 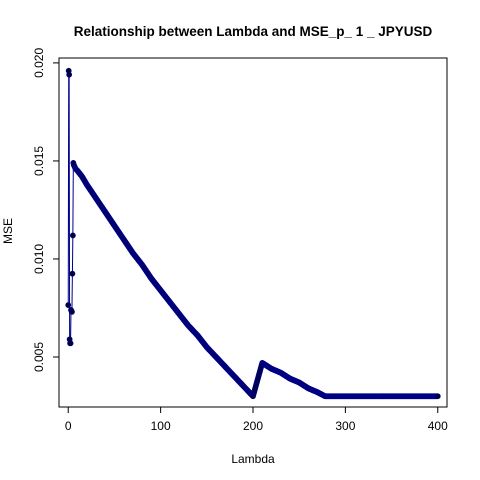 What do you see at coordinates (161, 426) in the screenshot?
I see `x-tick-label: 100` at bounding box center [161, 426].